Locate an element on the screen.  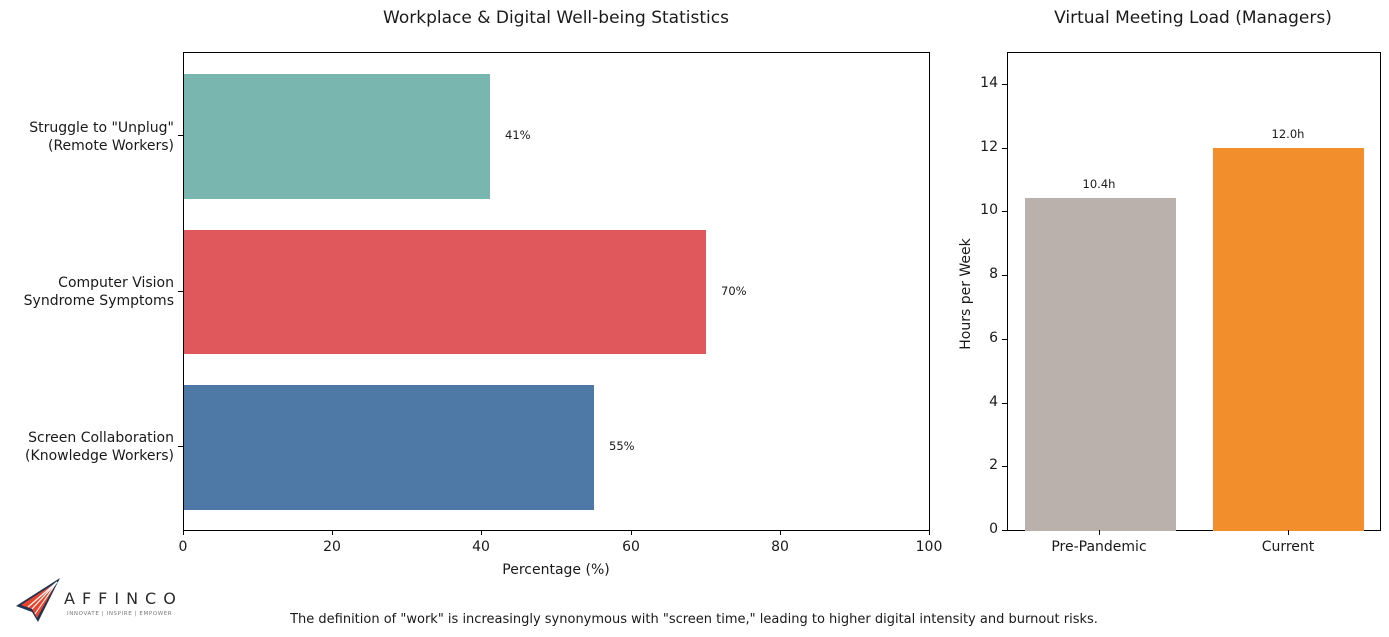
bar-pre-pandemic is located at coordinates (1100, 364).